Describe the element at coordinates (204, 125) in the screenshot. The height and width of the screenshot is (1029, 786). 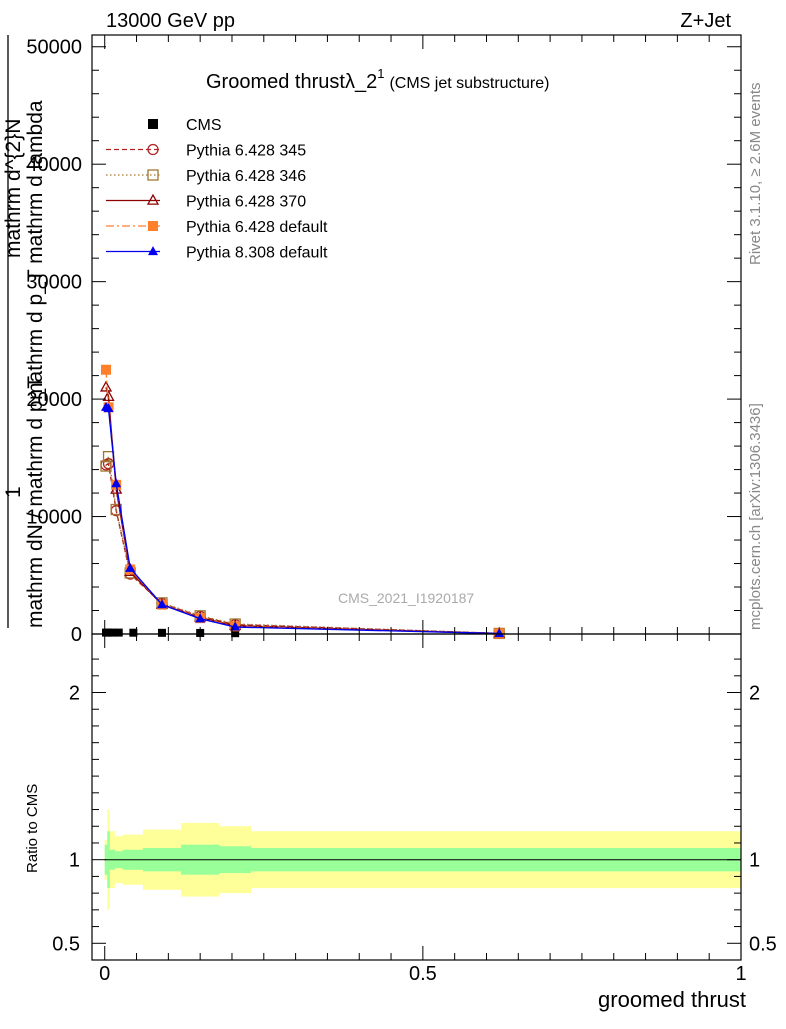
I see `legend-label: CMS` at that location.